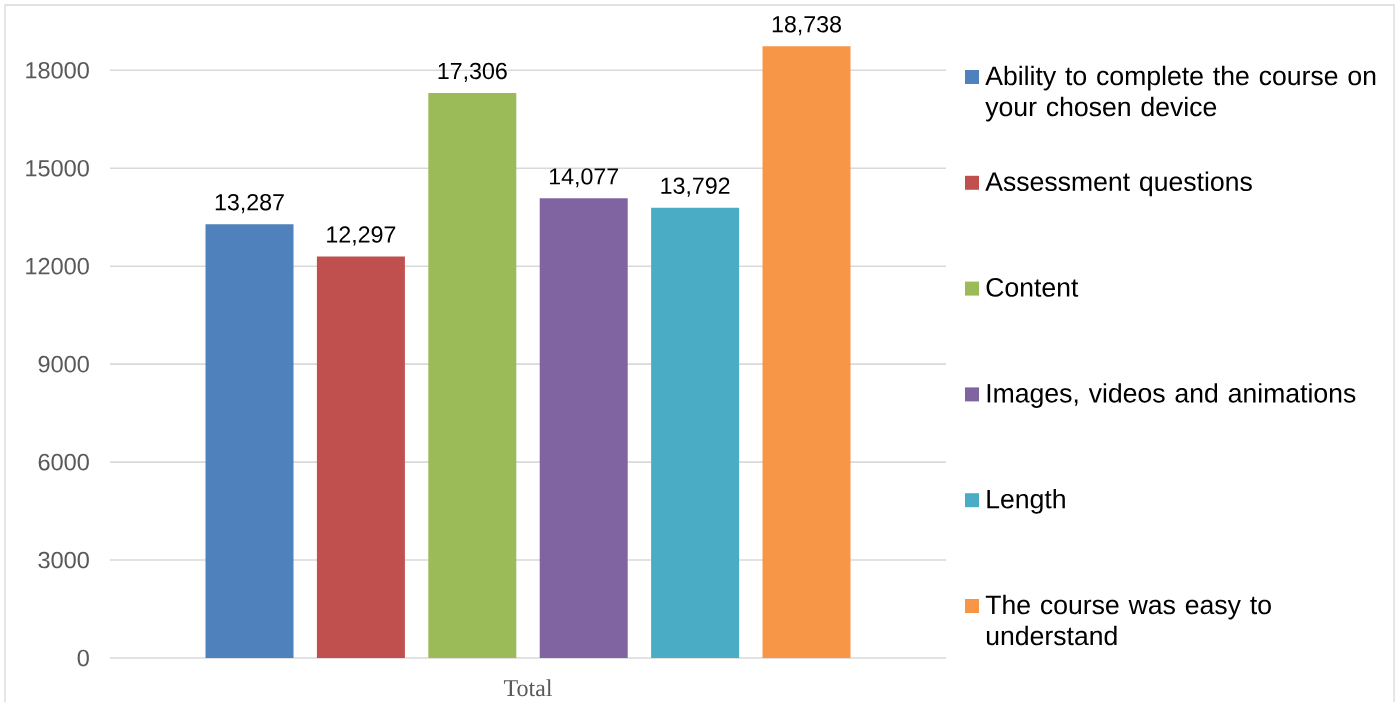  I want to click on legend-label: Assessment questions, so click(1118, 184).